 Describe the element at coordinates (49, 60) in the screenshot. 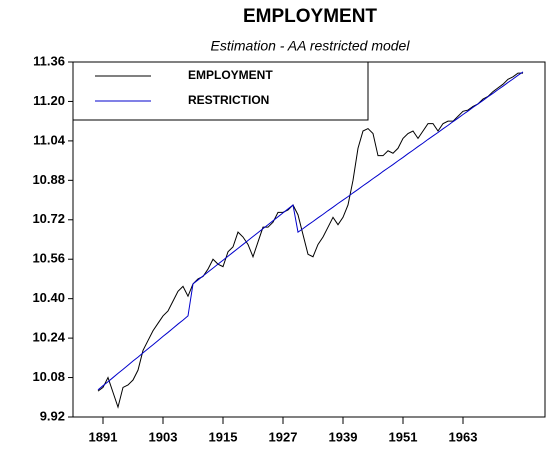

I see `y-tick-label: 11.36` at that location.